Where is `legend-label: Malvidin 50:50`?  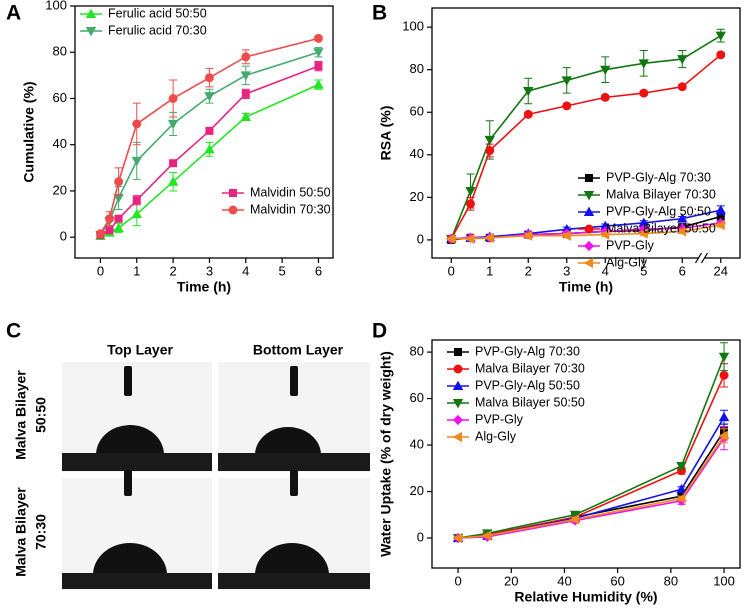
legend-label: Malvidin 50:50 is located at coordinates (290, 192).